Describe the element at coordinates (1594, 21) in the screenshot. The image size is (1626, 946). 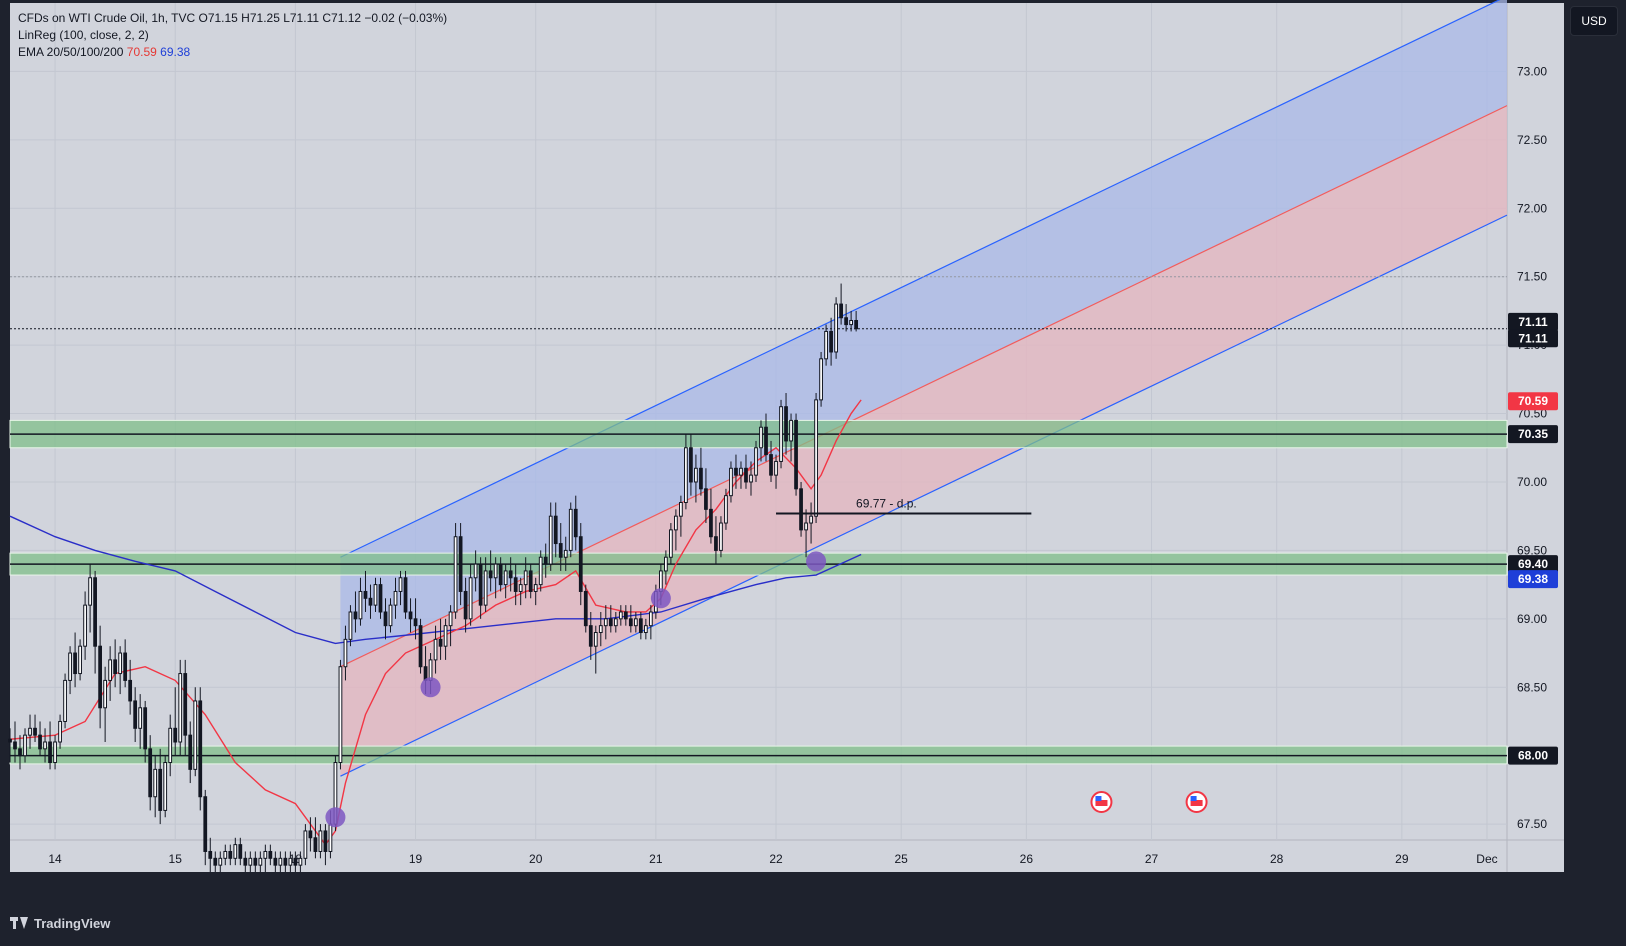
I see `currency-button: USD` at that location.